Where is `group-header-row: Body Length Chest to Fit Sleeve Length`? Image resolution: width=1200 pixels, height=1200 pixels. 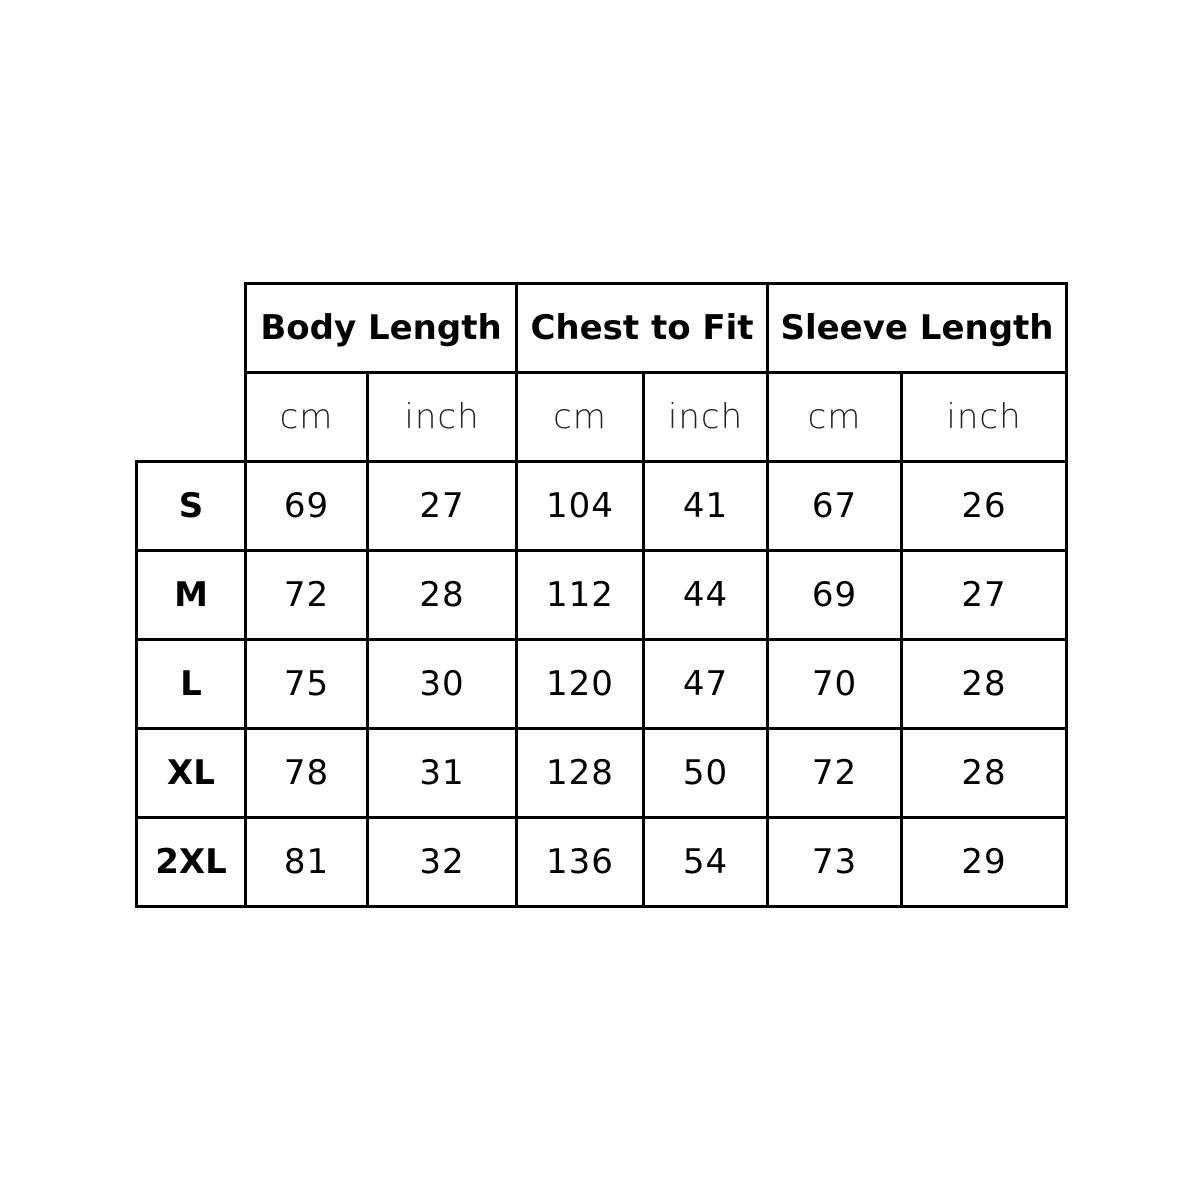 group-header-row: Body Length Chest to Fit Sleeve Length is located at coordinates (602, 372).